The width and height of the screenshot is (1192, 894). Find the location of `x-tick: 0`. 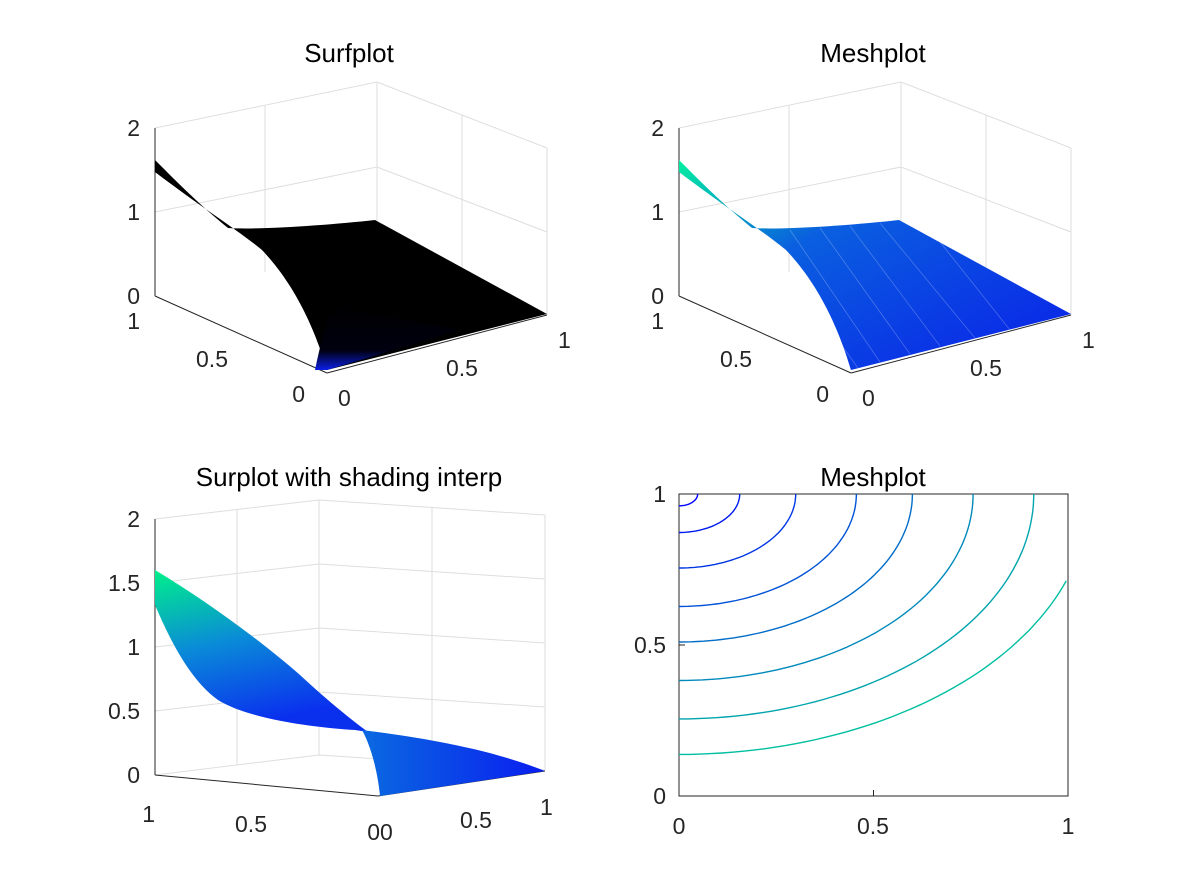

x-tick: 0 is located at coordinates (679, 826).